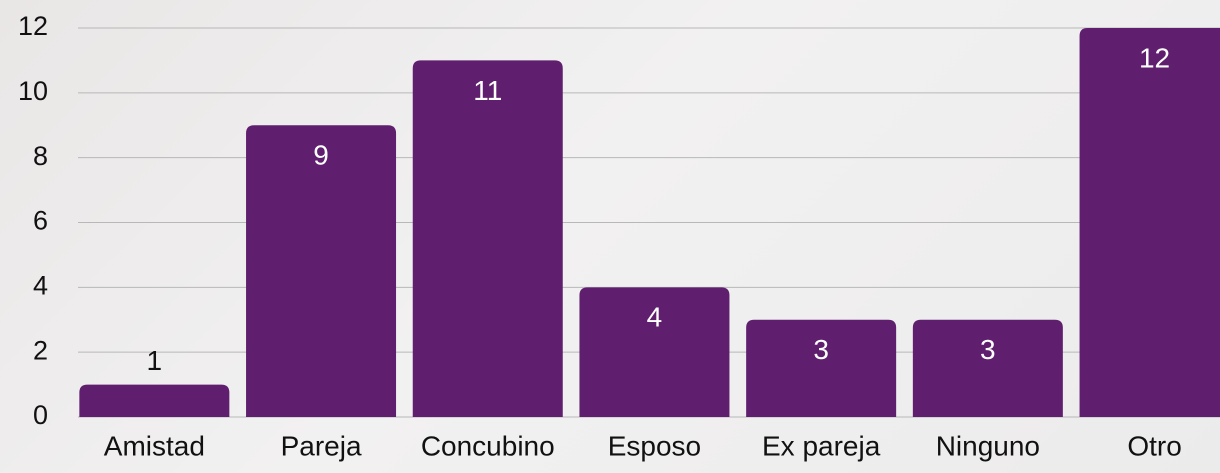  What do you see at coordinates (40, 221) in the screenshot?
I see `y-tick-label: 6` at bounding box center [40, 221].